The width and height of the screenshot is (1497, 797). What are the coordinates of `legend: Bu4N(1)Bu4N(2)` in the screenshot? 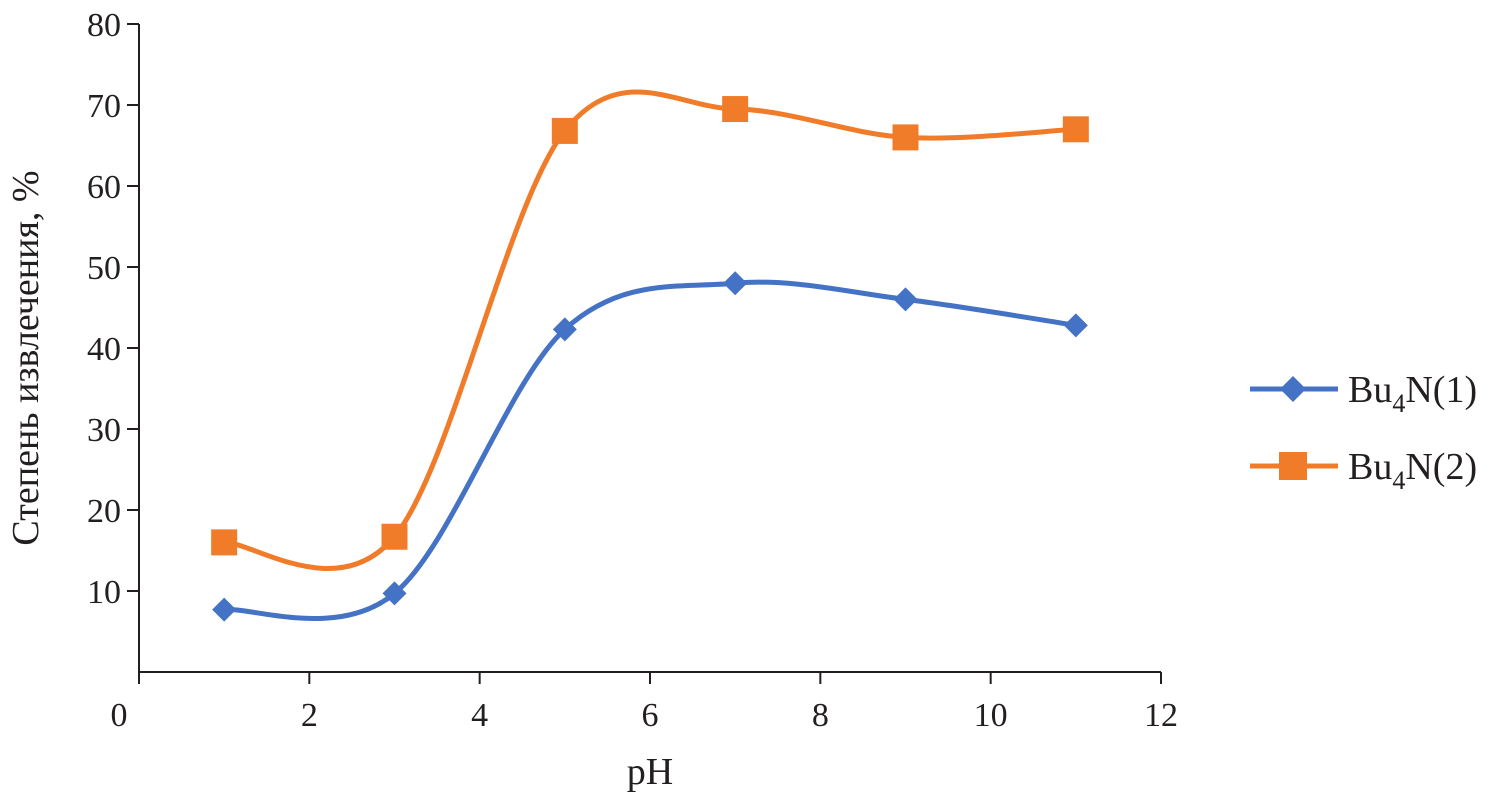 It's located at (1363, 432).